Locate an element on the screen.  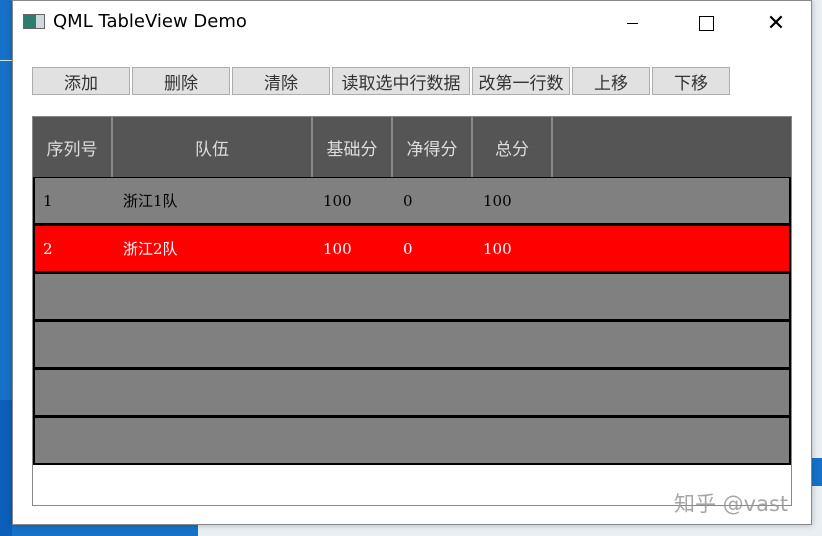
close-button: ✕ is located at coordinates (776, 23).